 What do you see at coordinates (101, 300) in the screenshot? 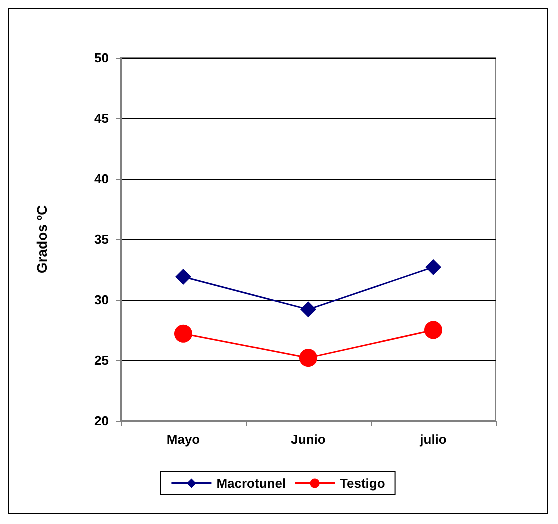
I see `y-tick-label: 30` at bounding box center [101, 300].